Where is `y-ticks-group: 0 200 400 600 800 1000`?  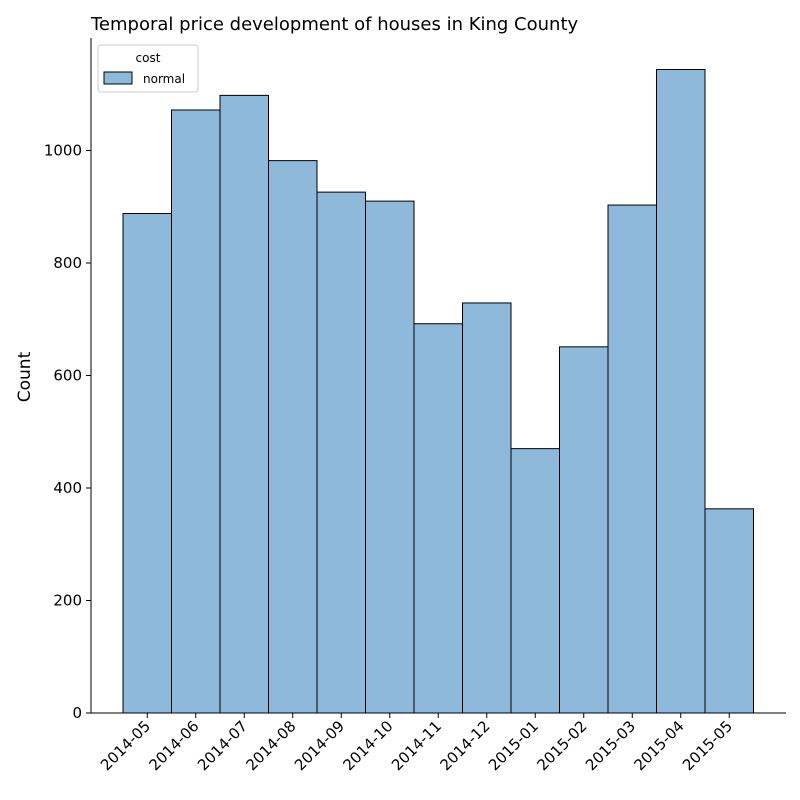 y-ticks-group: 0 200 400 600 800 1000 is located at coordinates (67, 432).